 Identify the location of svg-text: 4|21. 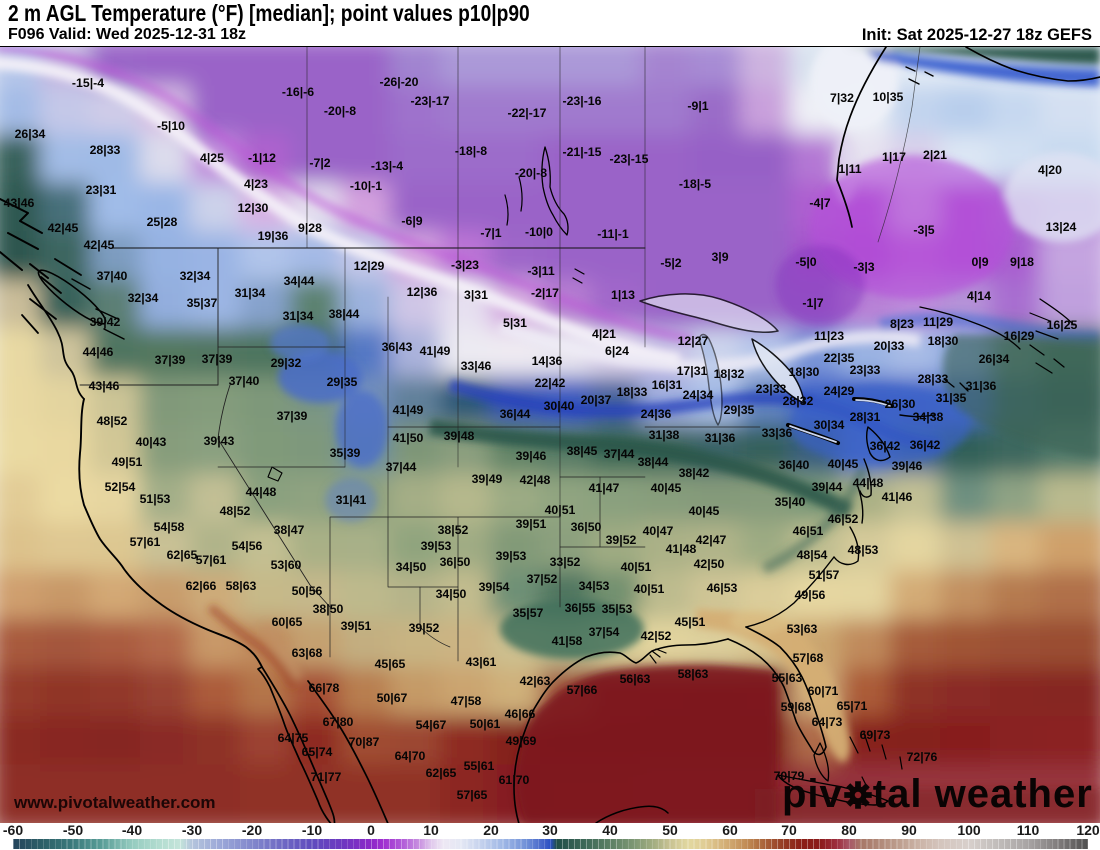
(604, 334).